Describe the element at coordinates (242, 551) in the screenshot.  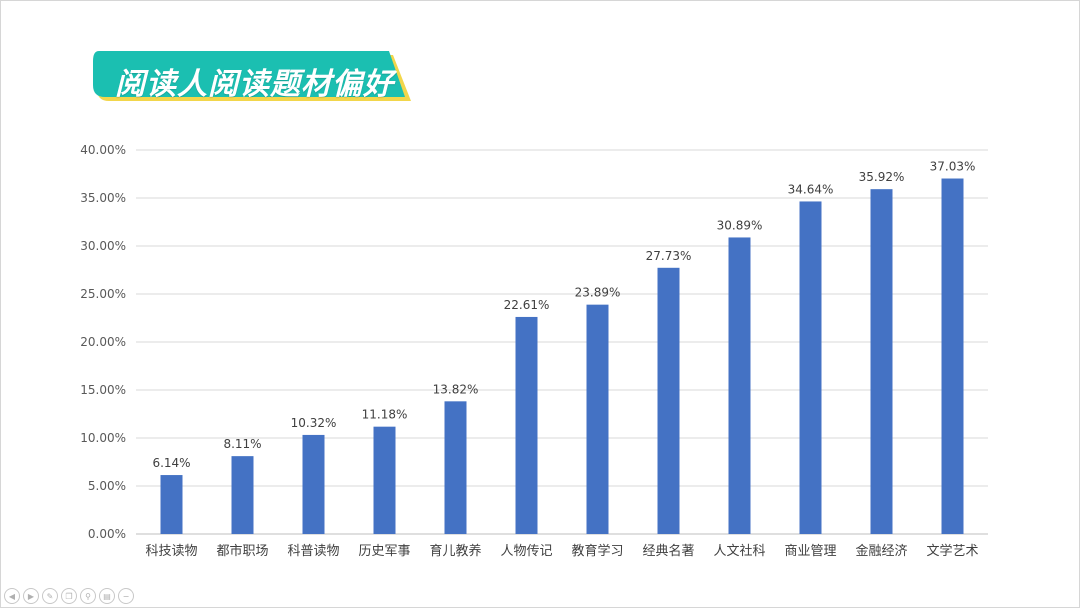
I see `x-tick-label: 都市职场` at that location.